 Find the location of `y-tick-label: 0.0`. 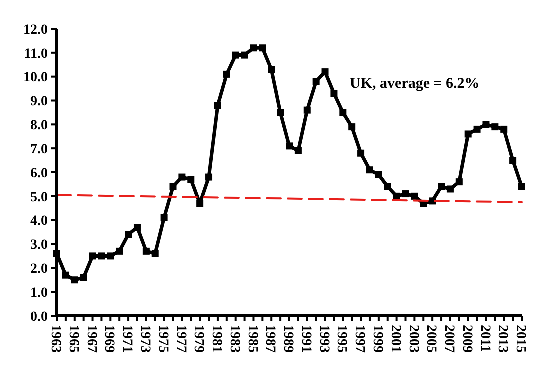

y-tick-label: 0.0 is located at coordinates (39, 317).